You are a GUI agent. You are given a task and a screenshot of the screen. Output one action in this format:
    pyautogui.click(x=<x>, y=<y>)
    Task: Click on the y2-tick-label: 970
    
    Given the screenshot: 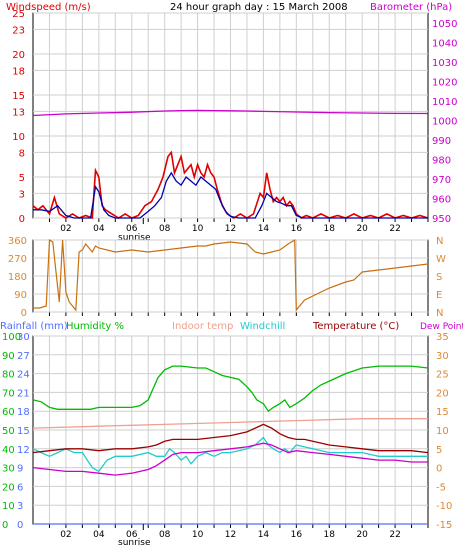 What is the action you would take?
    pyautogui.click(x=441, y=180)
    